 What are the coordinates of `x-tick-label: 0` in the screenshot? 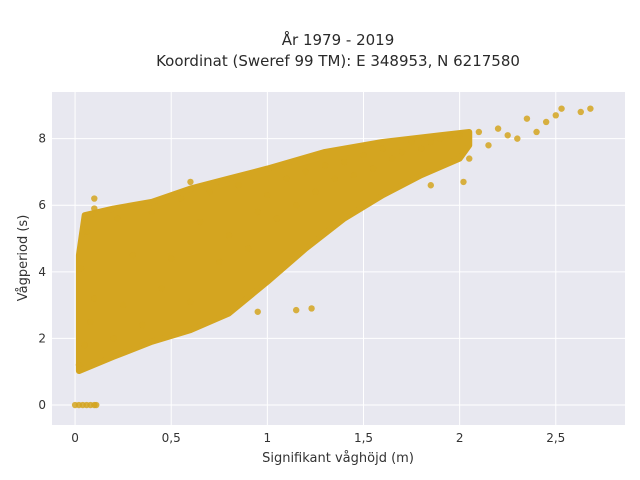 It's located at (75, 438).